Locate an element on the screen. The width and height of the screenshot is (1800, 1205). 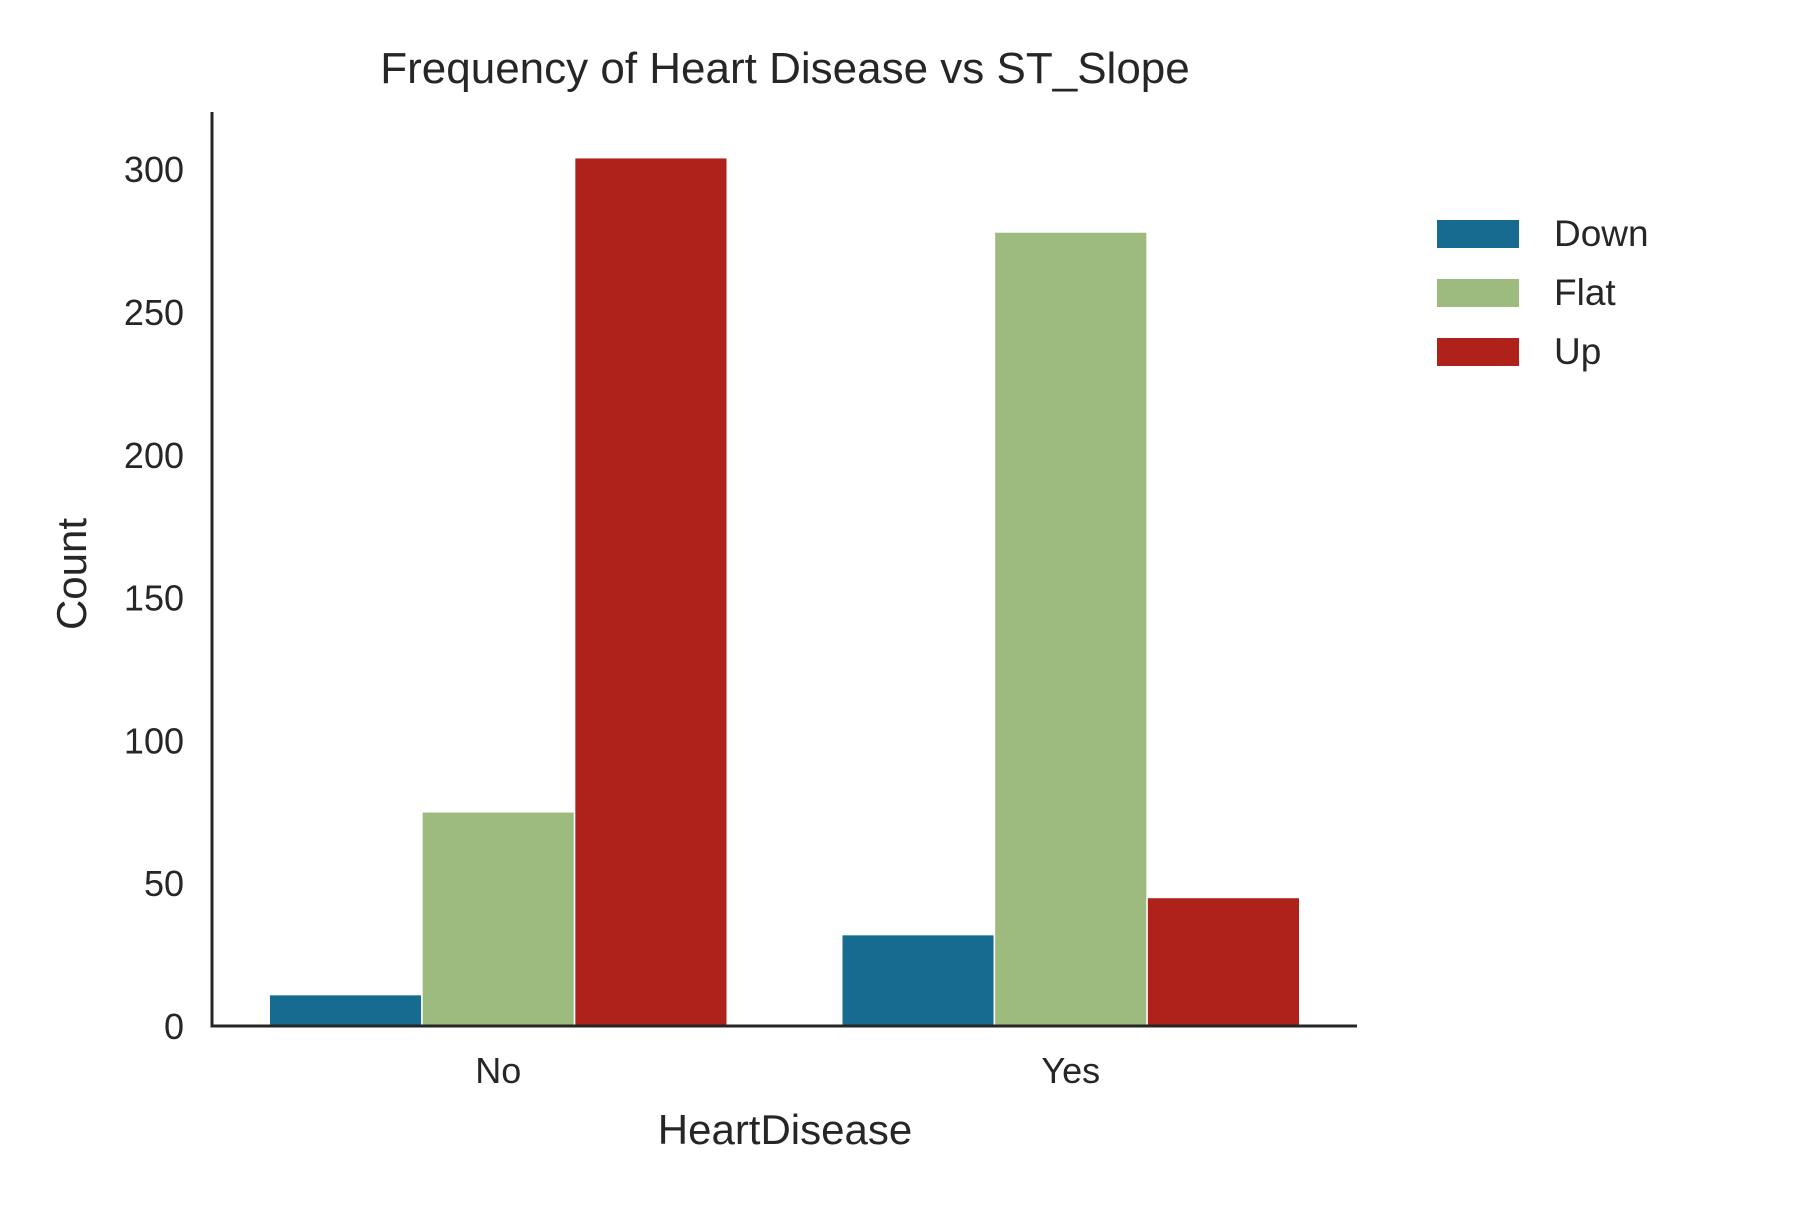
y-tick-label: 200 is located at coordinates (154, 455).